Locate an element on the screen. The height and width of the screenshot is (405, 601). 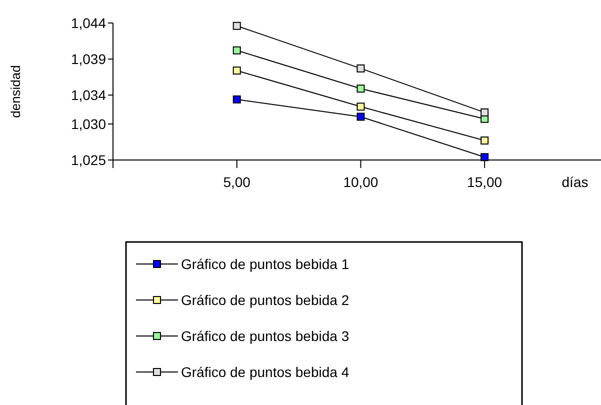
legend-label: Gráfico de puntos bebida 1 is located at coordinates (265, 264).